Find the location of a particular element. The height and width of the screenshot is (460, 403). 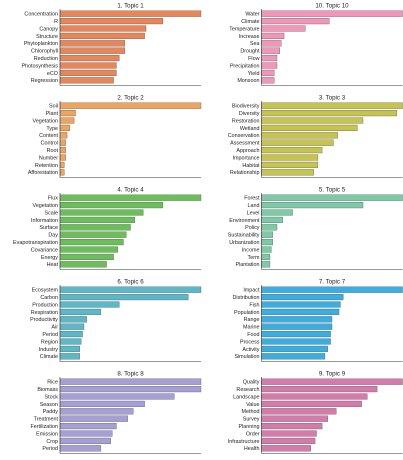

category-label: Research is located at coordinates (247, 390).